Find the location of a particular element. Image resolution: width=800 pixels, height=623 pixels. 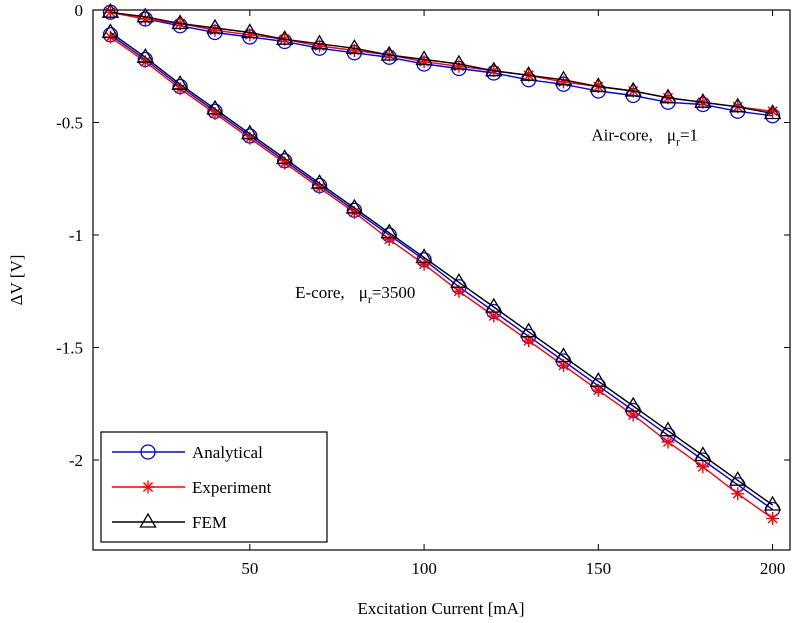

legend-entry-fem: FEM is located at coordinates (169, 522).